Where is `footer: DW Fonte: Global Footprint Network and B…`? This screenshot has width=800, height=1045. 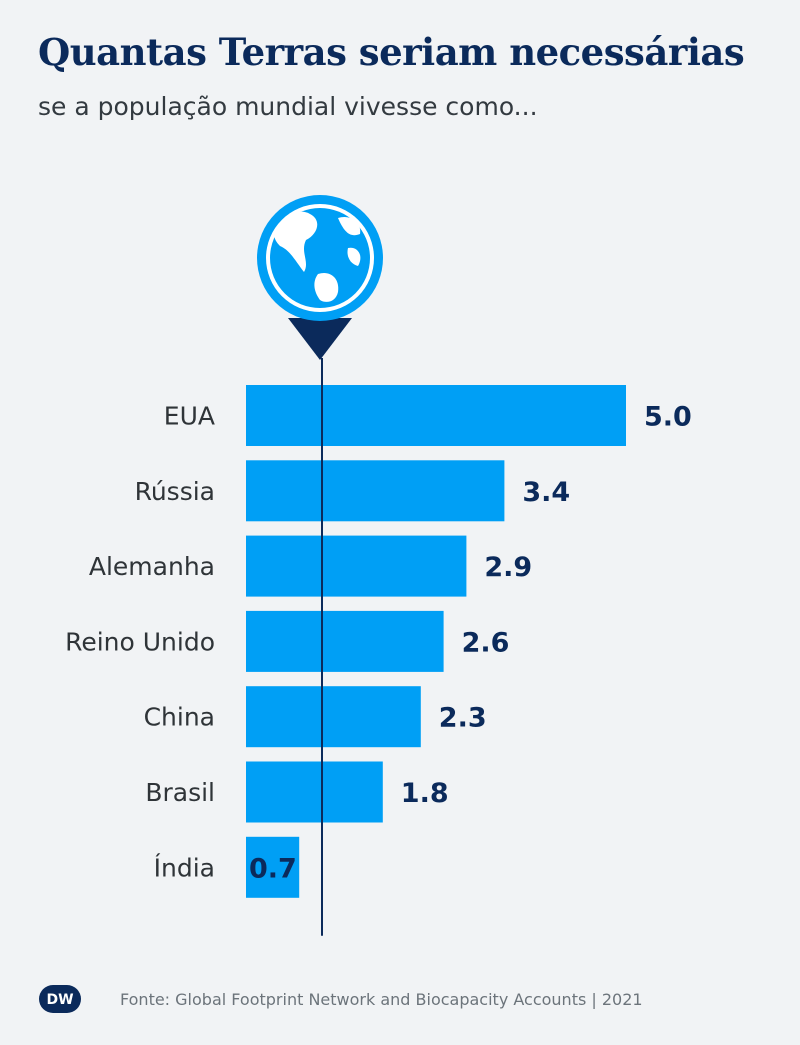 footer: DW Fonte: Global Footprint Network and B… is located at coordinates (408, 999).